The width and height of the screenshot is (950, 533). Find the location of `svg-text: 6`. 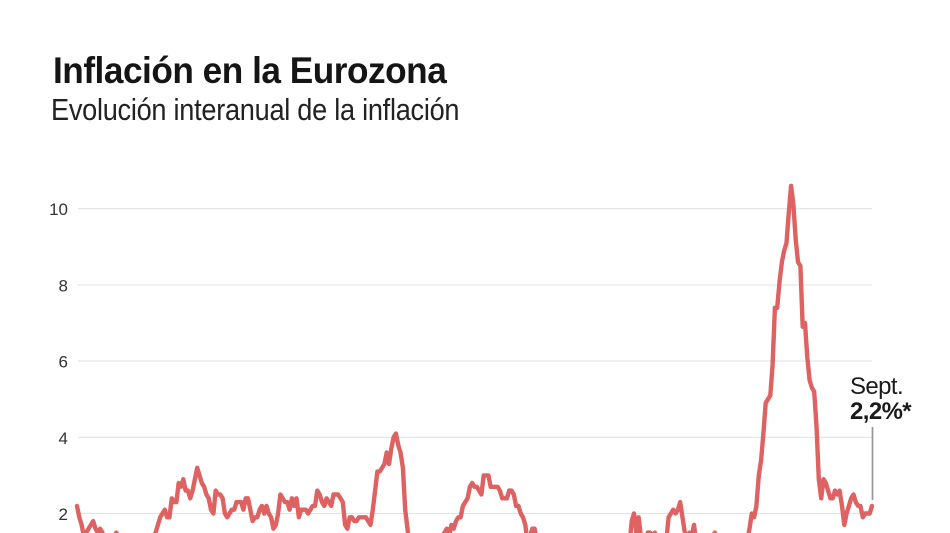

svg-text: 6 is located at coordinates (63, 362).